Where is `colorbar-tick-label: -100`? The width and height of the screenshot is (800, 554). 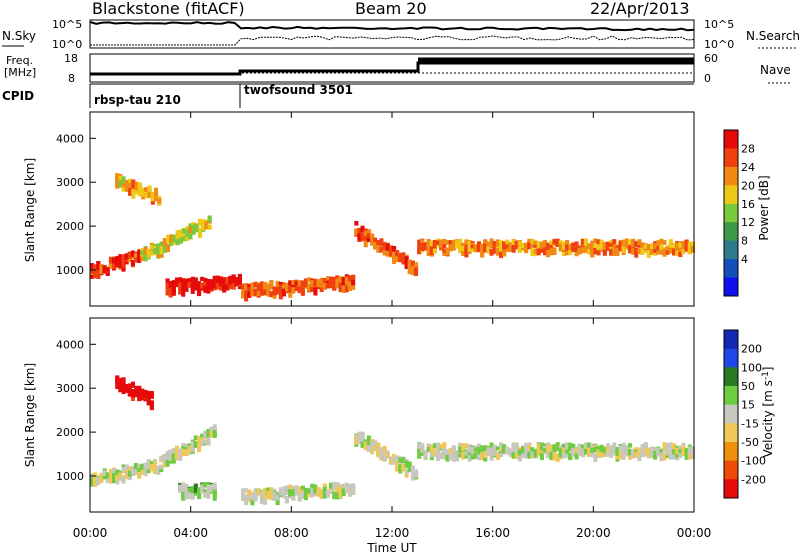
colorbar-tick-label: -100 is located at coordinates (753, 461).